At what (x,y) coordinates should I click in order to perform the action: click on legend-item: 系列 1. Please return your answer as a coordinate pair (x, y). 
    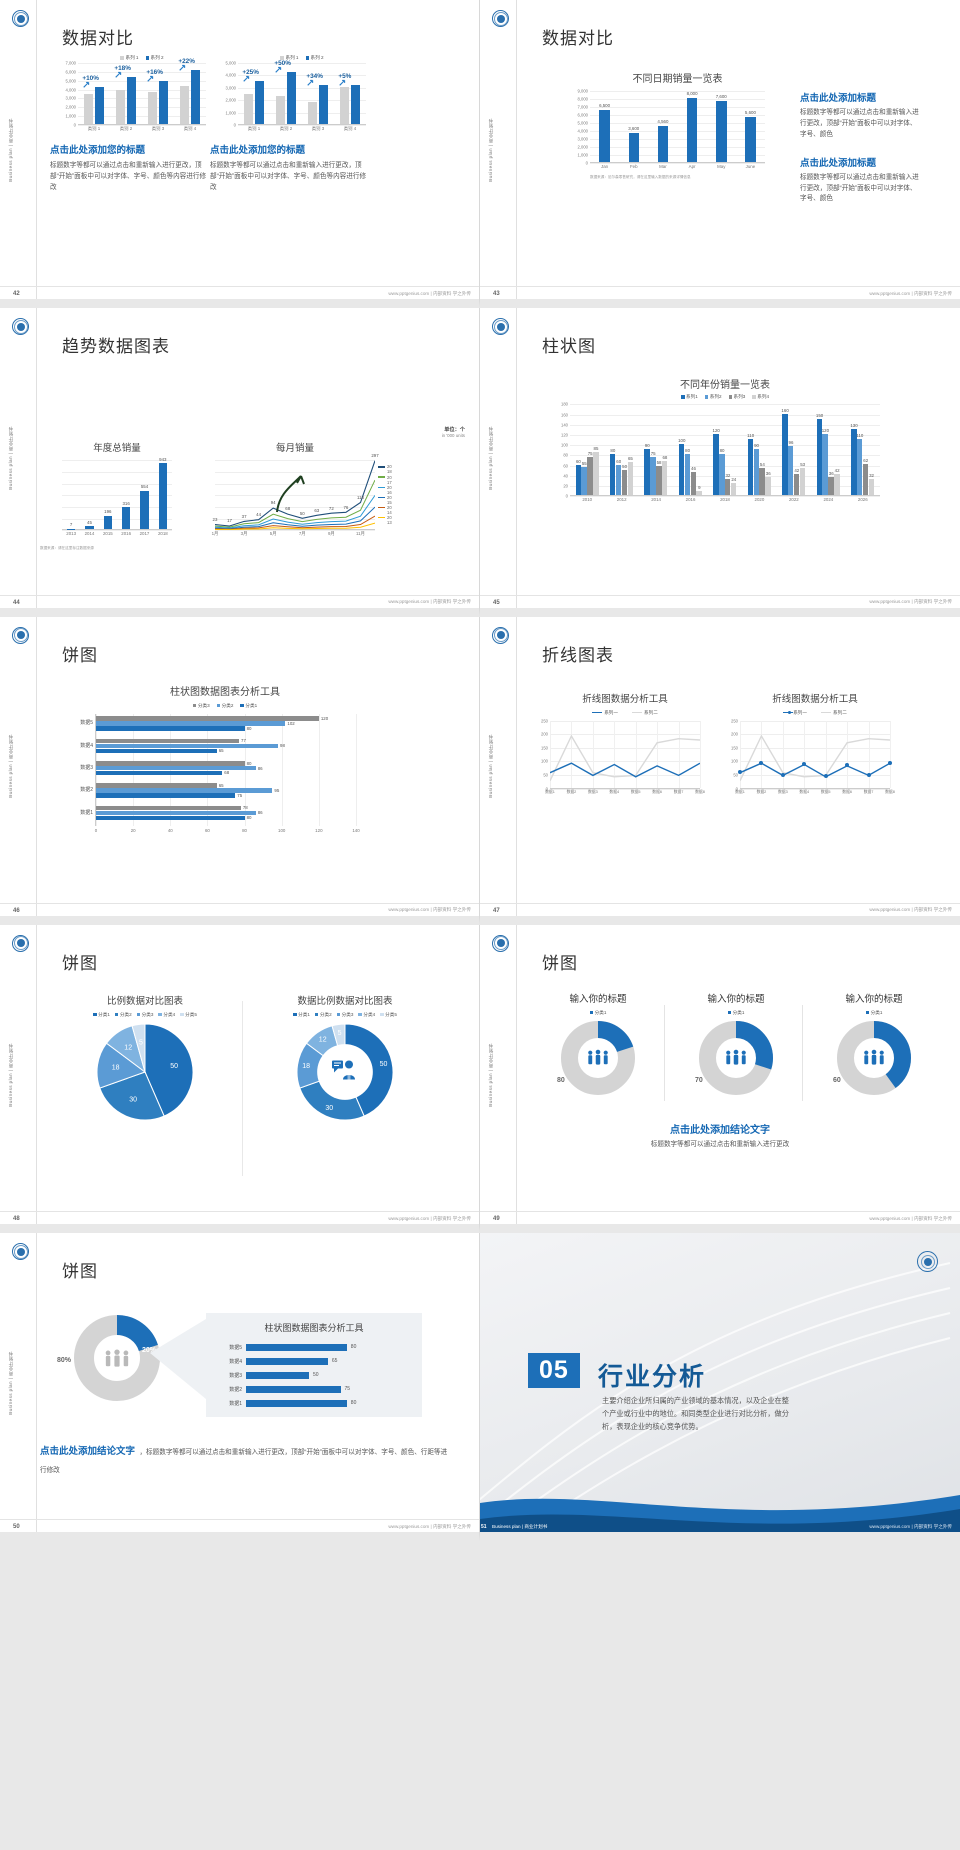
    Looking at the image, I should click on (289, 58).